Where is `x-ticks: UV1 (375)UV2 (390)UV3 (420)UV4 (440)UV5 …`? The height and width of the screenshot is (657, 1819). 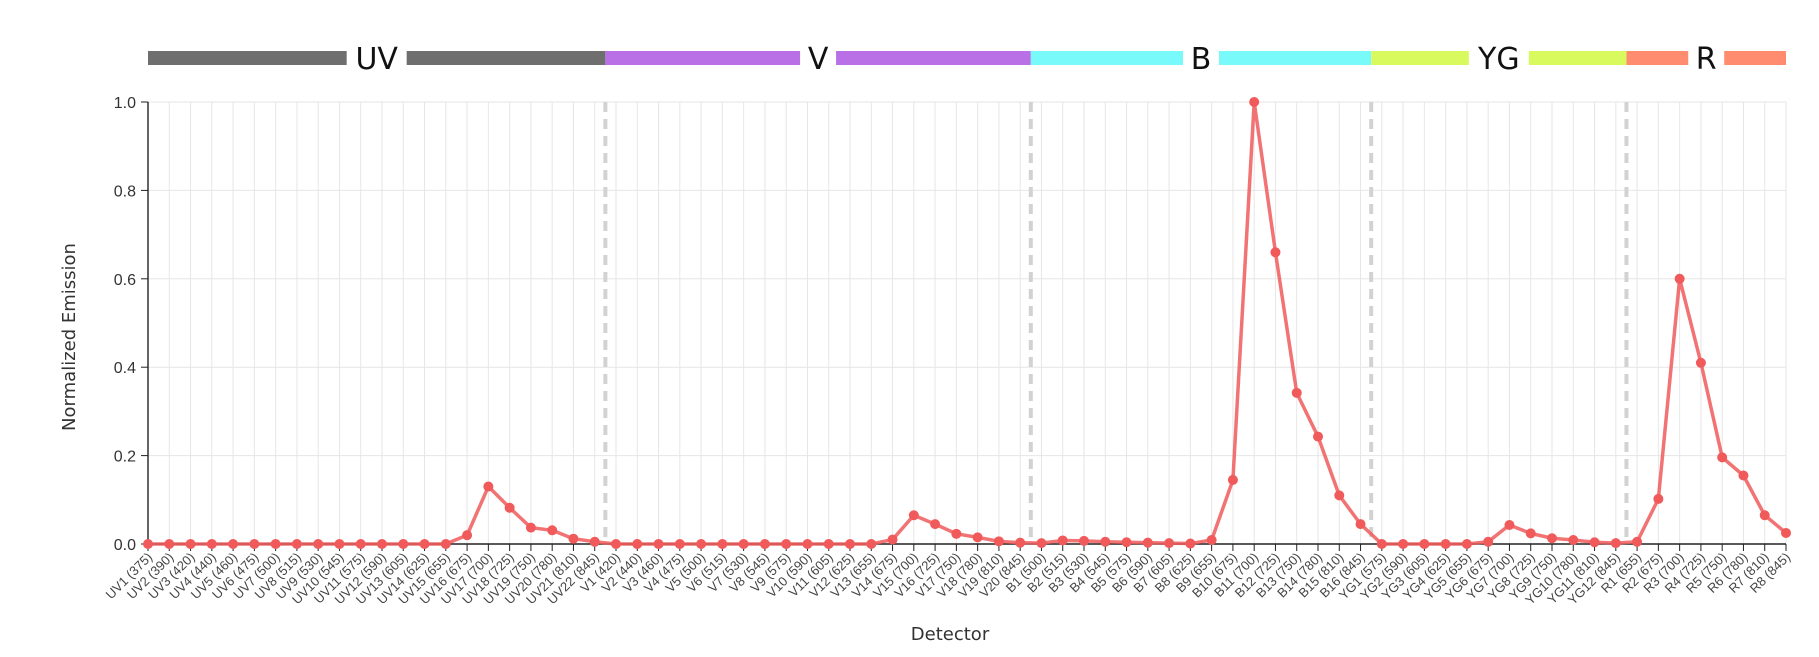
x-ticks: UV1 (375)UV2 (390)UV3 (420)UV4 (440)UV5 … is located at coordinates (948, 576).